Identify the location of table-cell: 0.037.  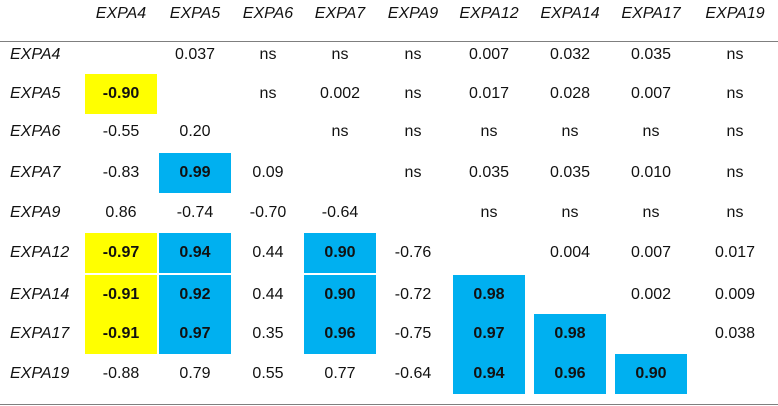
(195, 54).